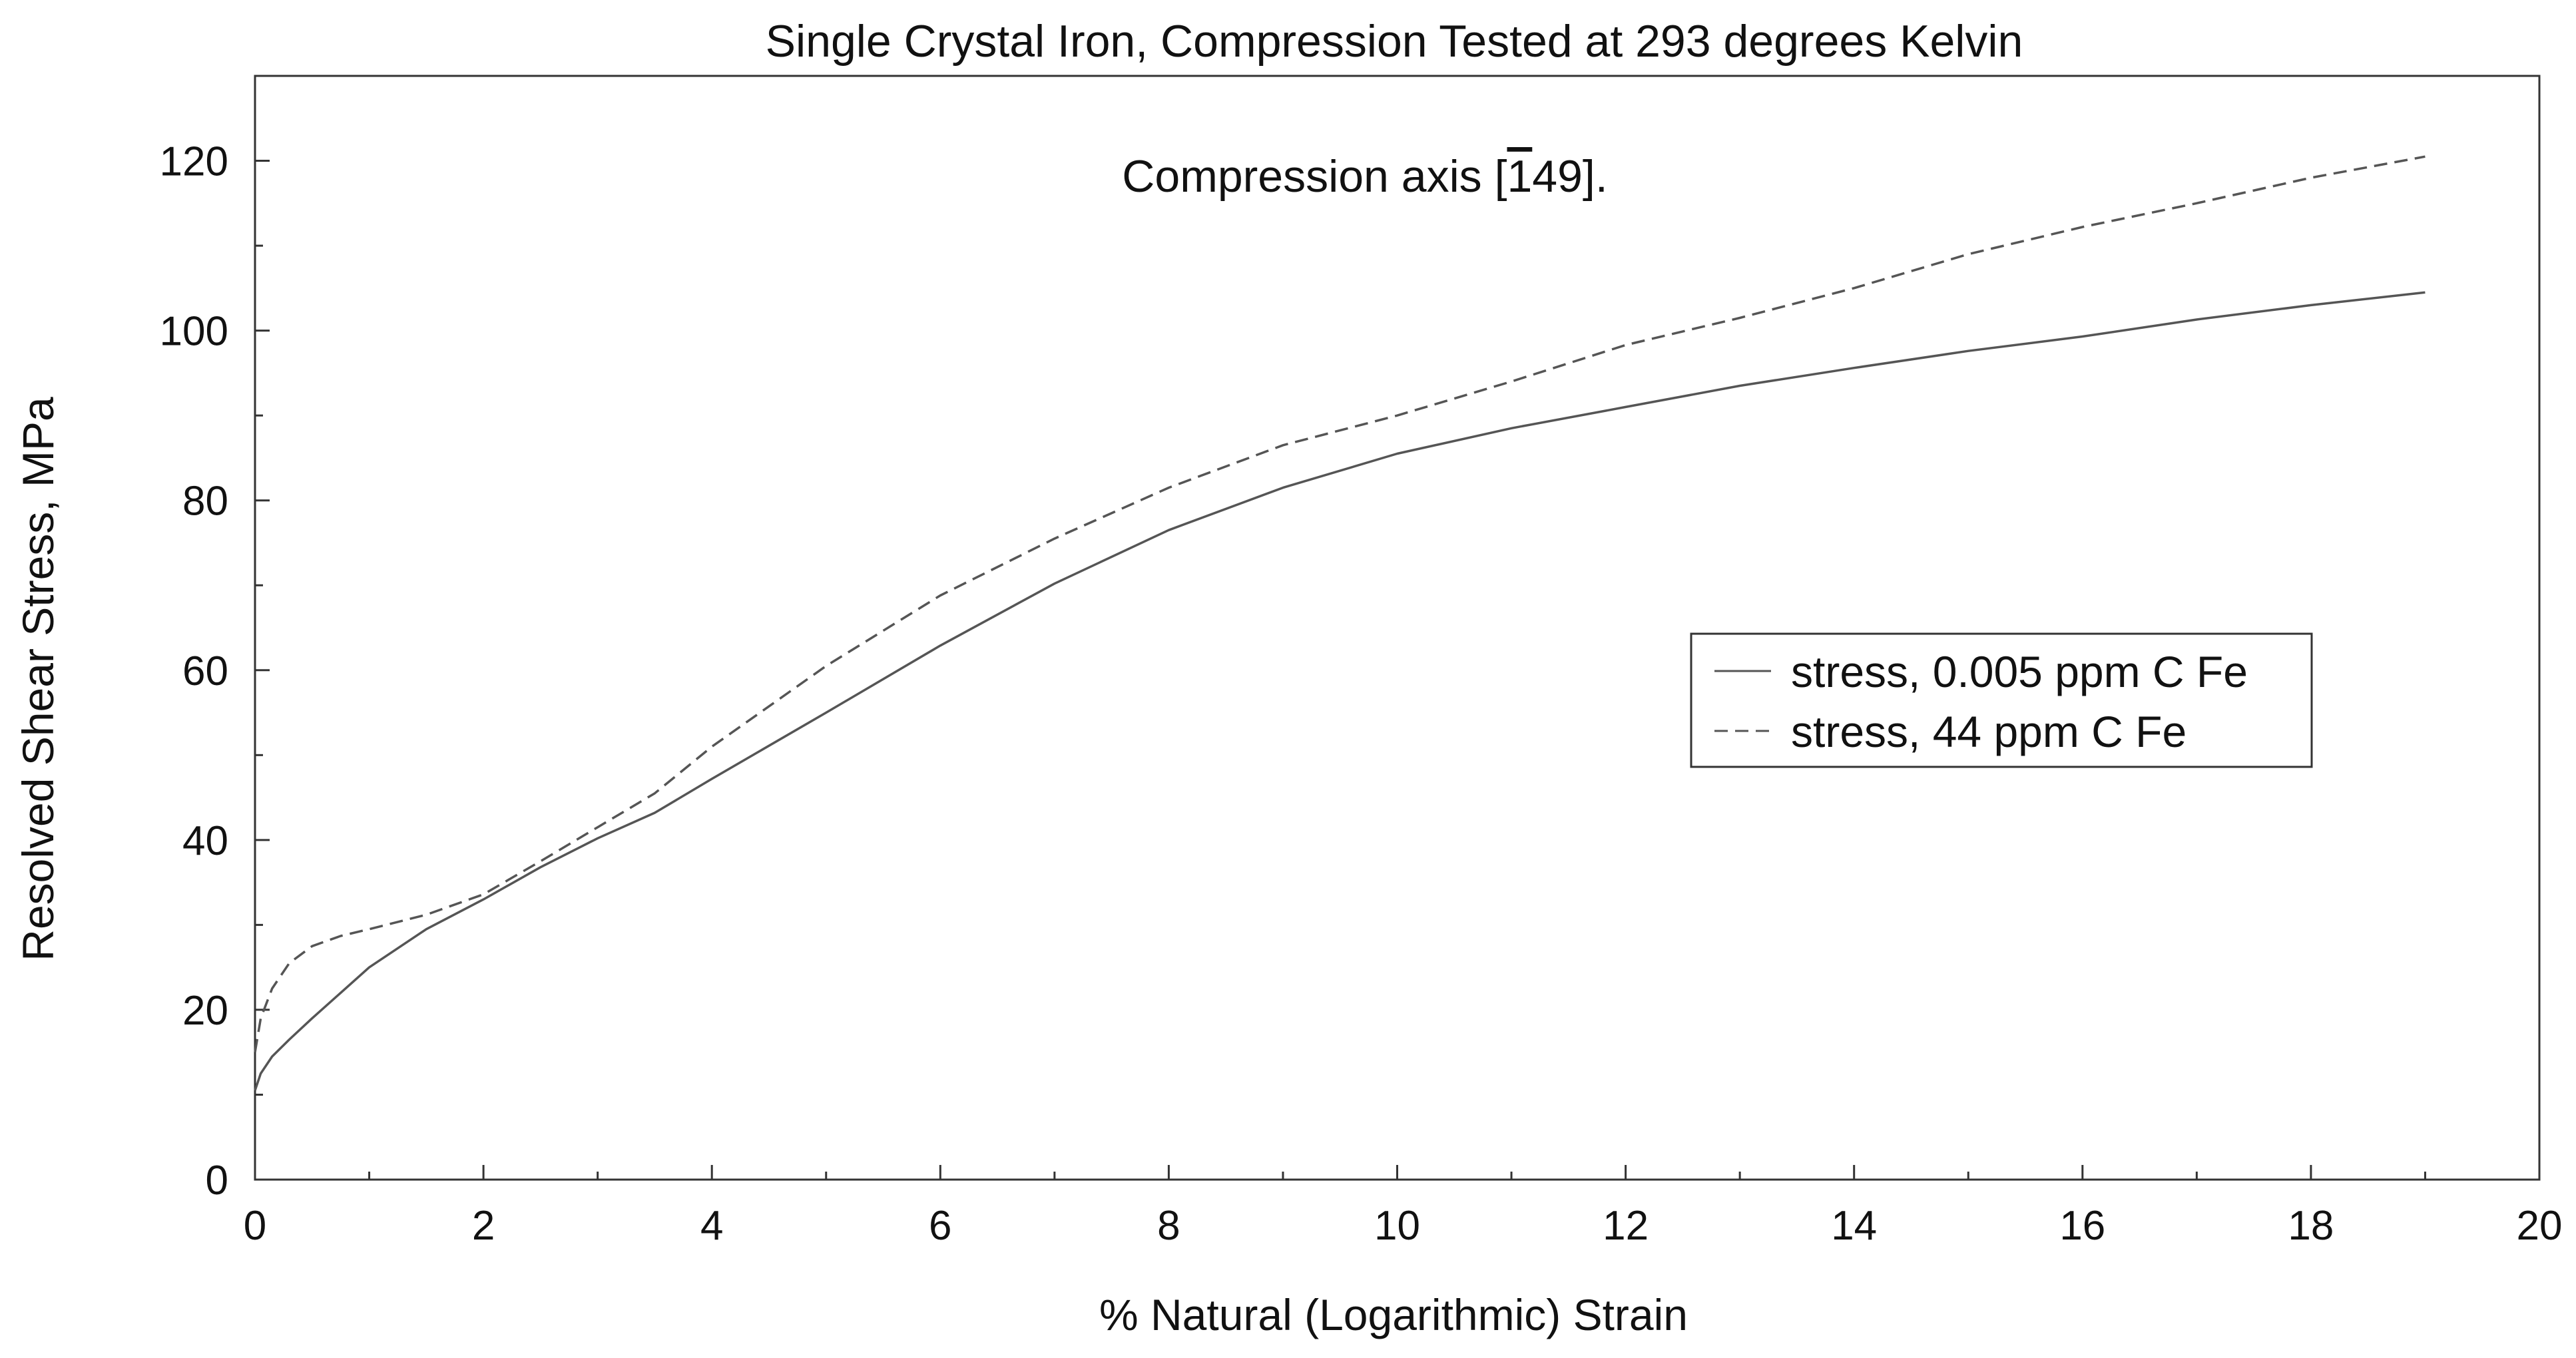  I want to click on x-tick-label: 0, so click(255, 1226).